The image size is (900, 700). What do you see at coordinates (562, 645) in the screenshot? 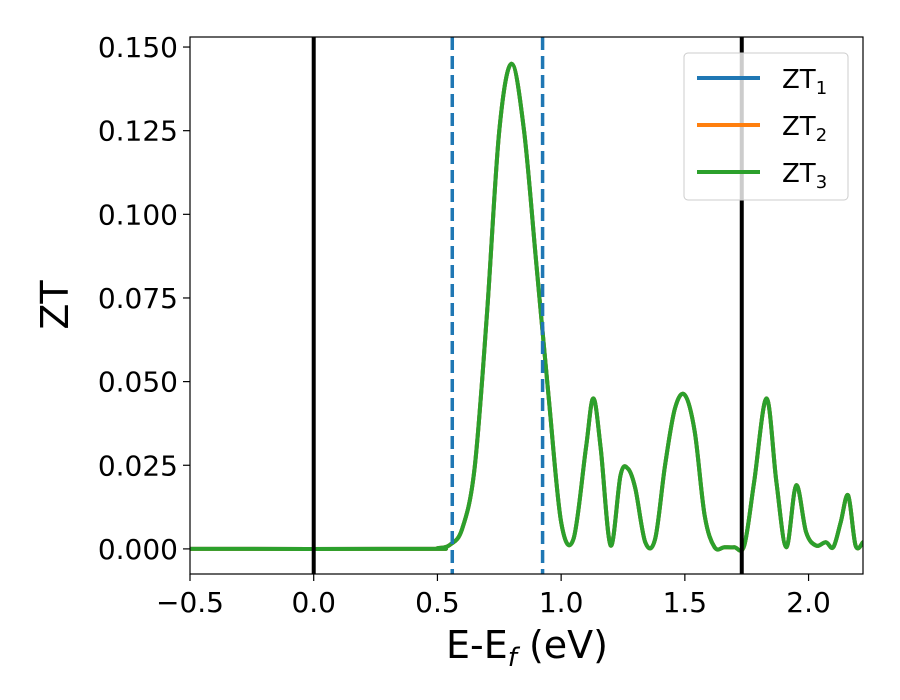
I see `x-axis-title-unit: (eV)` at bounding box center [562, 645].